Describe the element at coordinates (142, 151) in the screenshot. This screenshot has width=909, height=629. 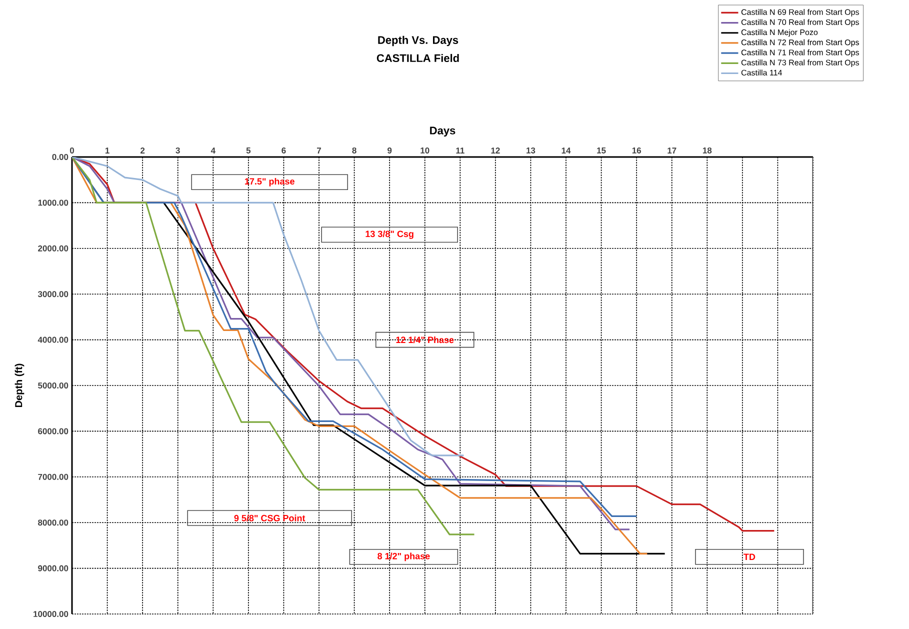
I see `x-tick-label: 2` at that location.